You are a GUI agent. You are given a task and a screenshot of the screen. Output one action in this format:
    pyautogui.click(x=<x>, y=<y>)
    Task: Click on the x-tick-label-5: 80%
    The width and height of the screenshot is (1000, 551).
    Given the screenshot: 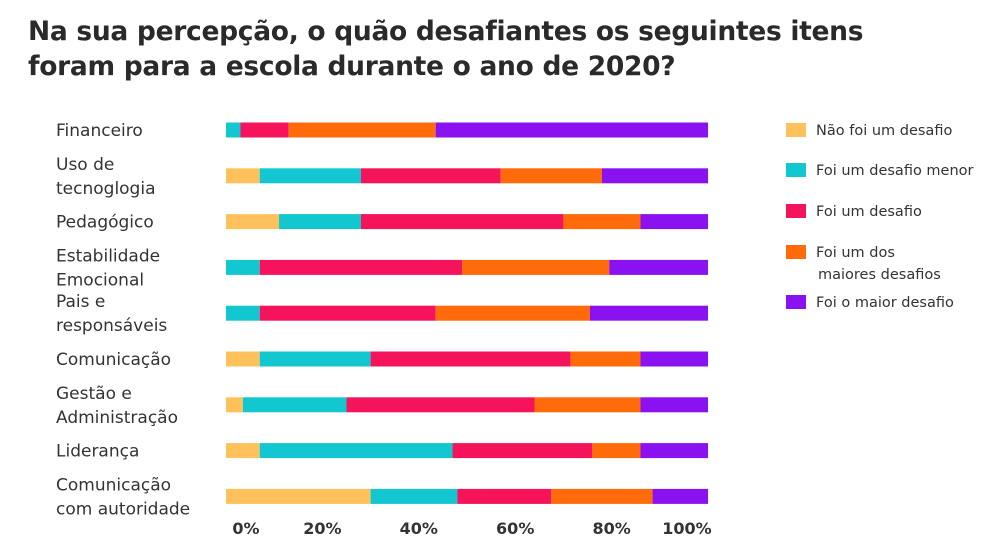 What is the action you would take?
    pyautogui.click(x=611, y=528)
    